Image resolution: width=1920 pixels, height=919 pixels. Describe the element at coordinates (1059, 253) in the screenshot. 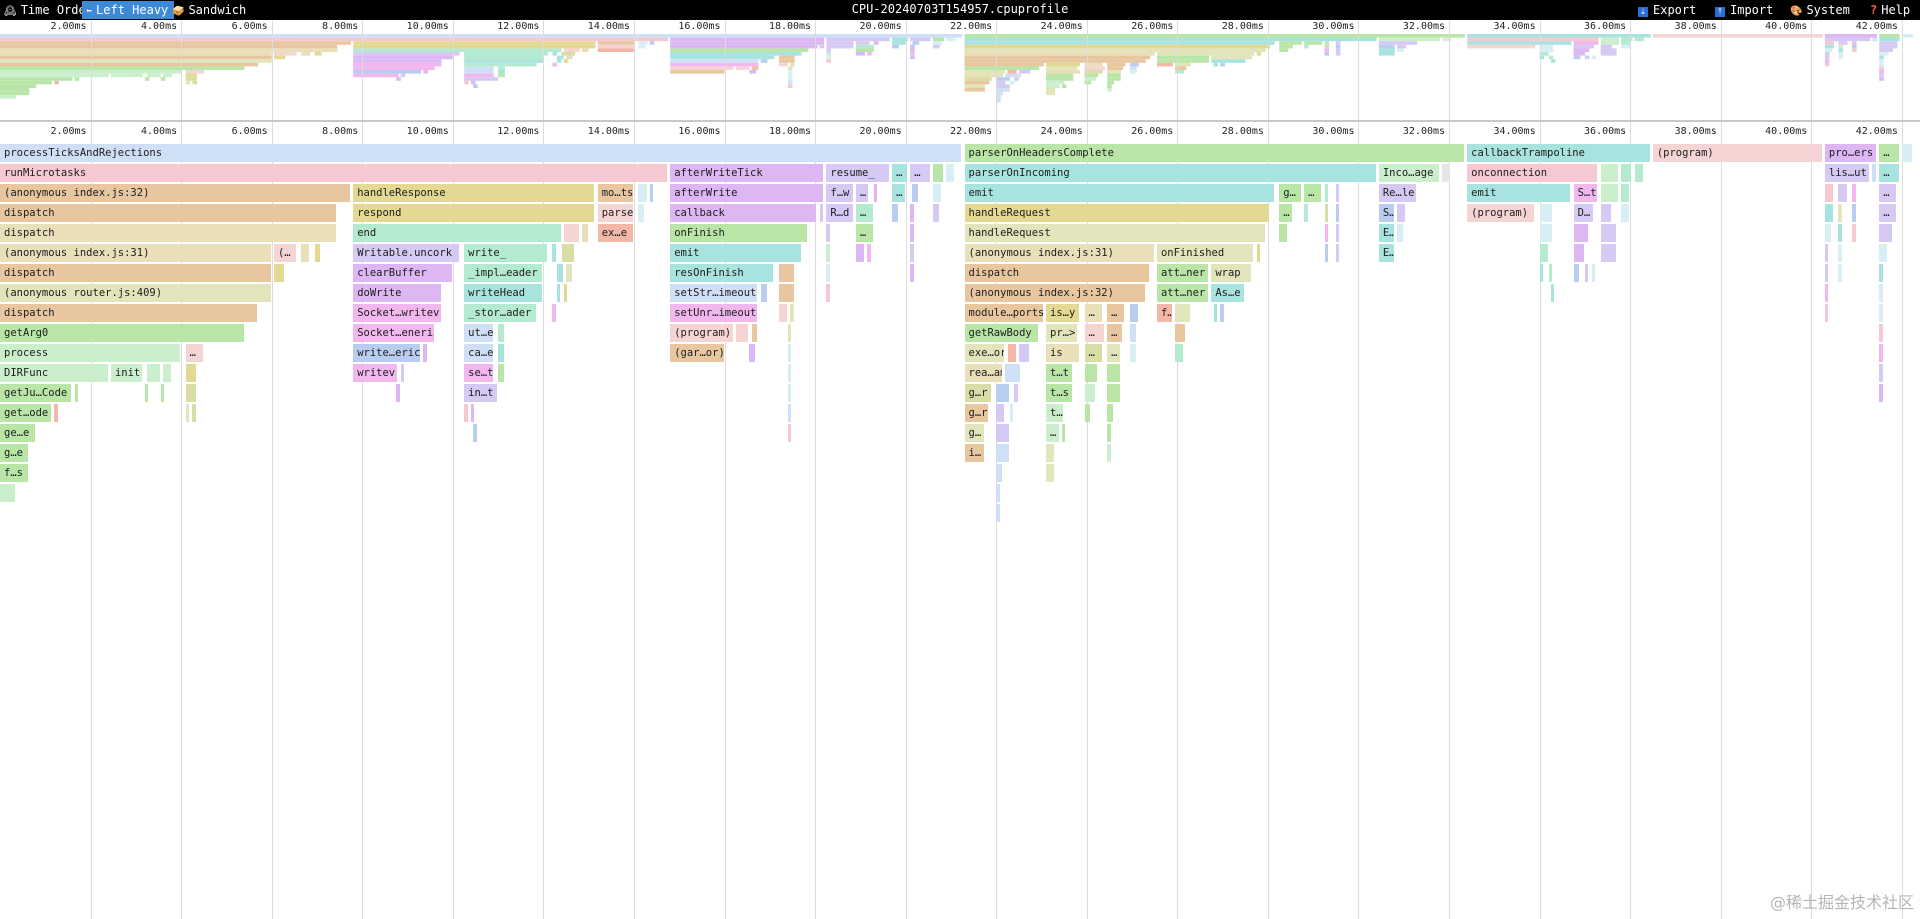

I see `flame-frame: (anonymous index.js:31)` at that location.